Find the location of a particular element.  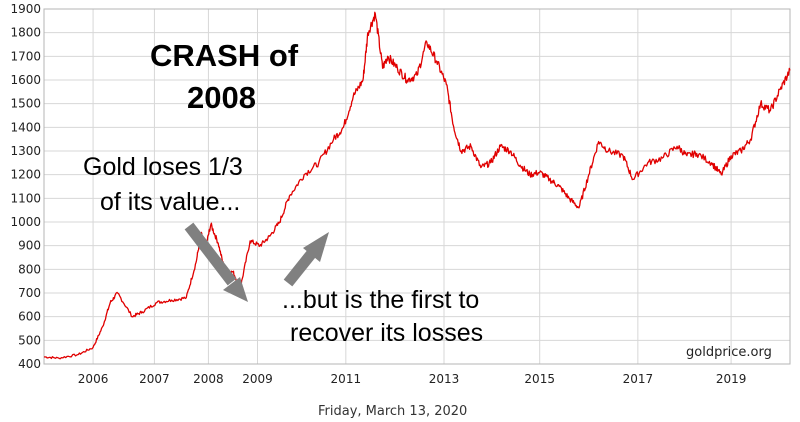

y-tick-label: 400 is located at coordinates (29, 364).